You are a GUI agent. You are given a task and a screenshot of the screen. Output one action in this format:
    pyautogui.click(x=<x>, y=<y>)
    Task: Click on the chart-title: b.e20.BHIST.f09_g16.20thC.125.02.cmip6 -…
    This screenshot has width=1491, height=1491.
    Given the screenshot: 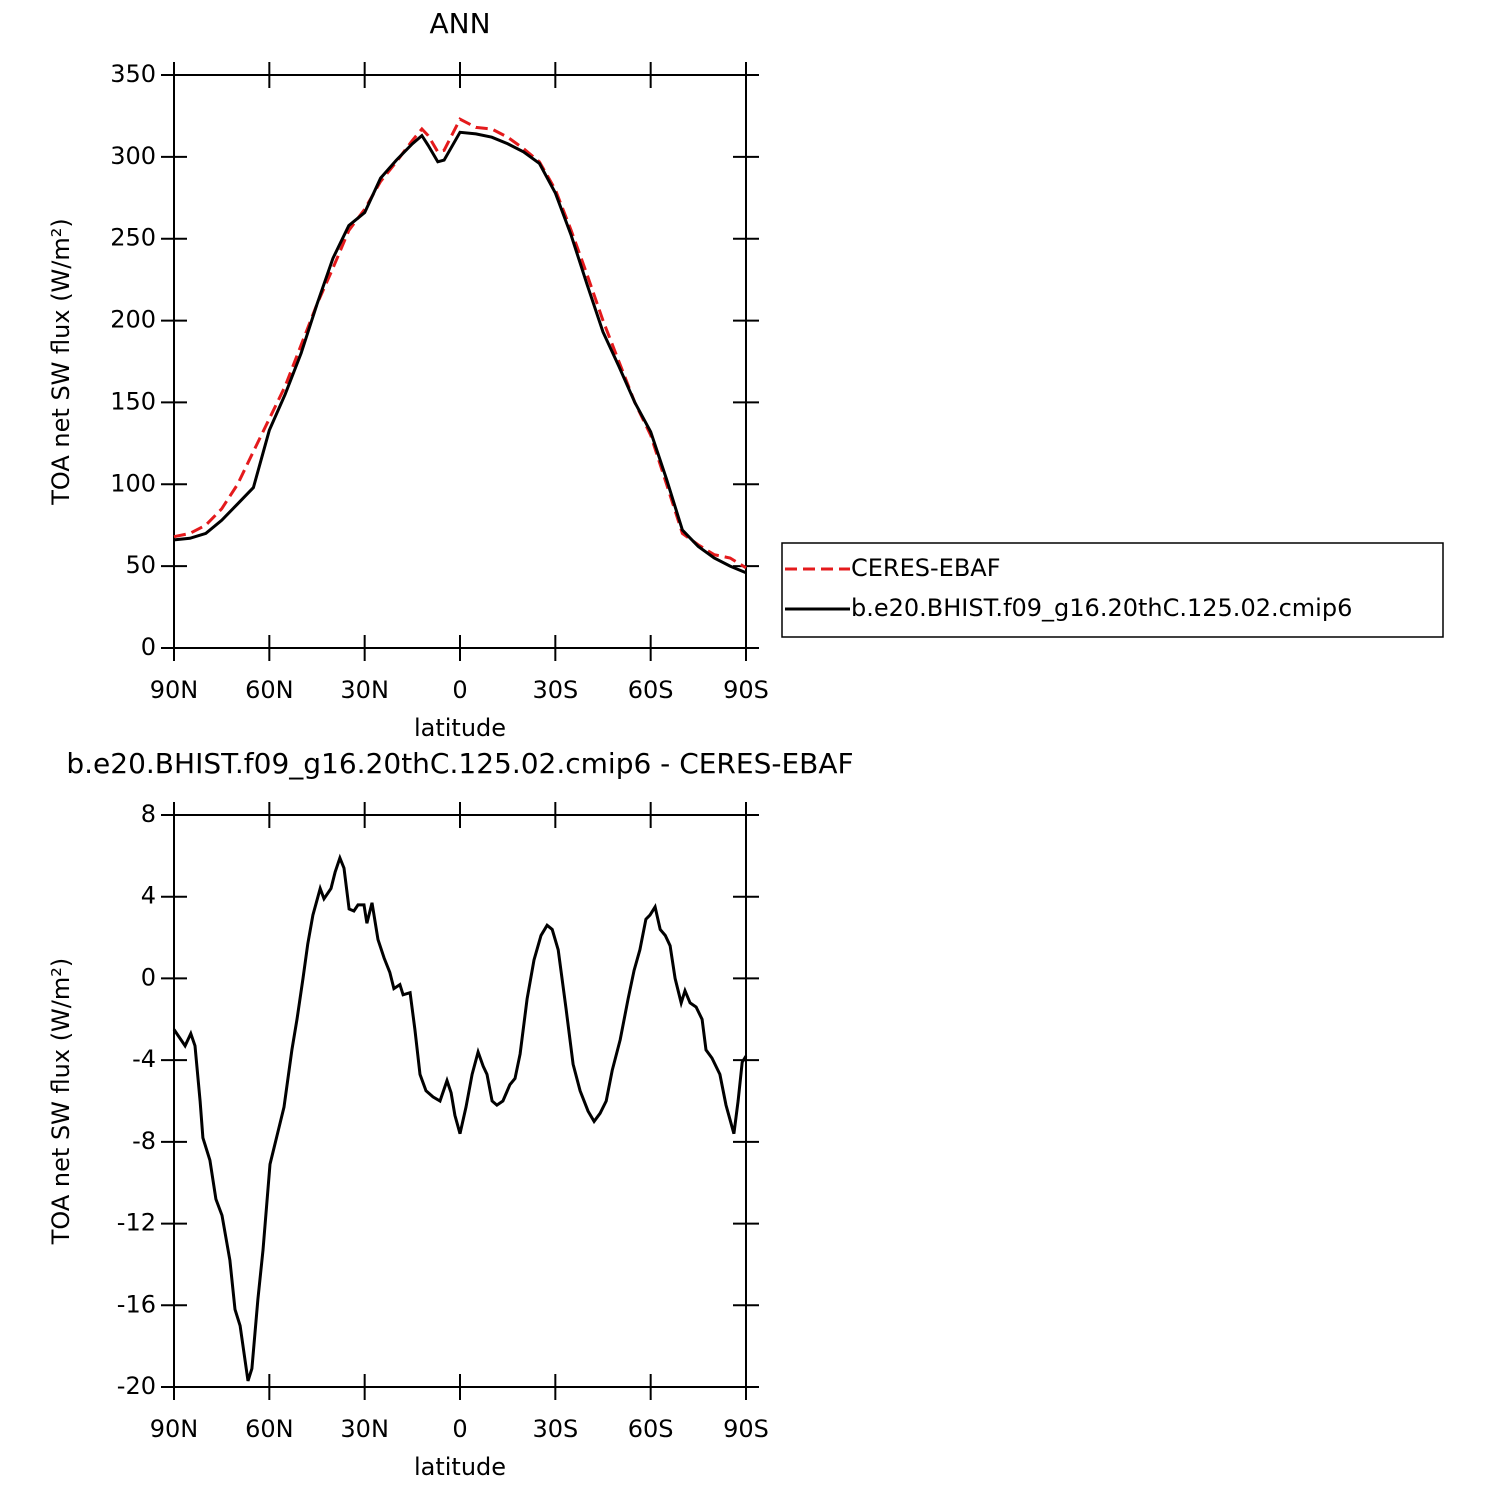 What is the action you would take?
    pyautogui.click(x=459, y=763)
    